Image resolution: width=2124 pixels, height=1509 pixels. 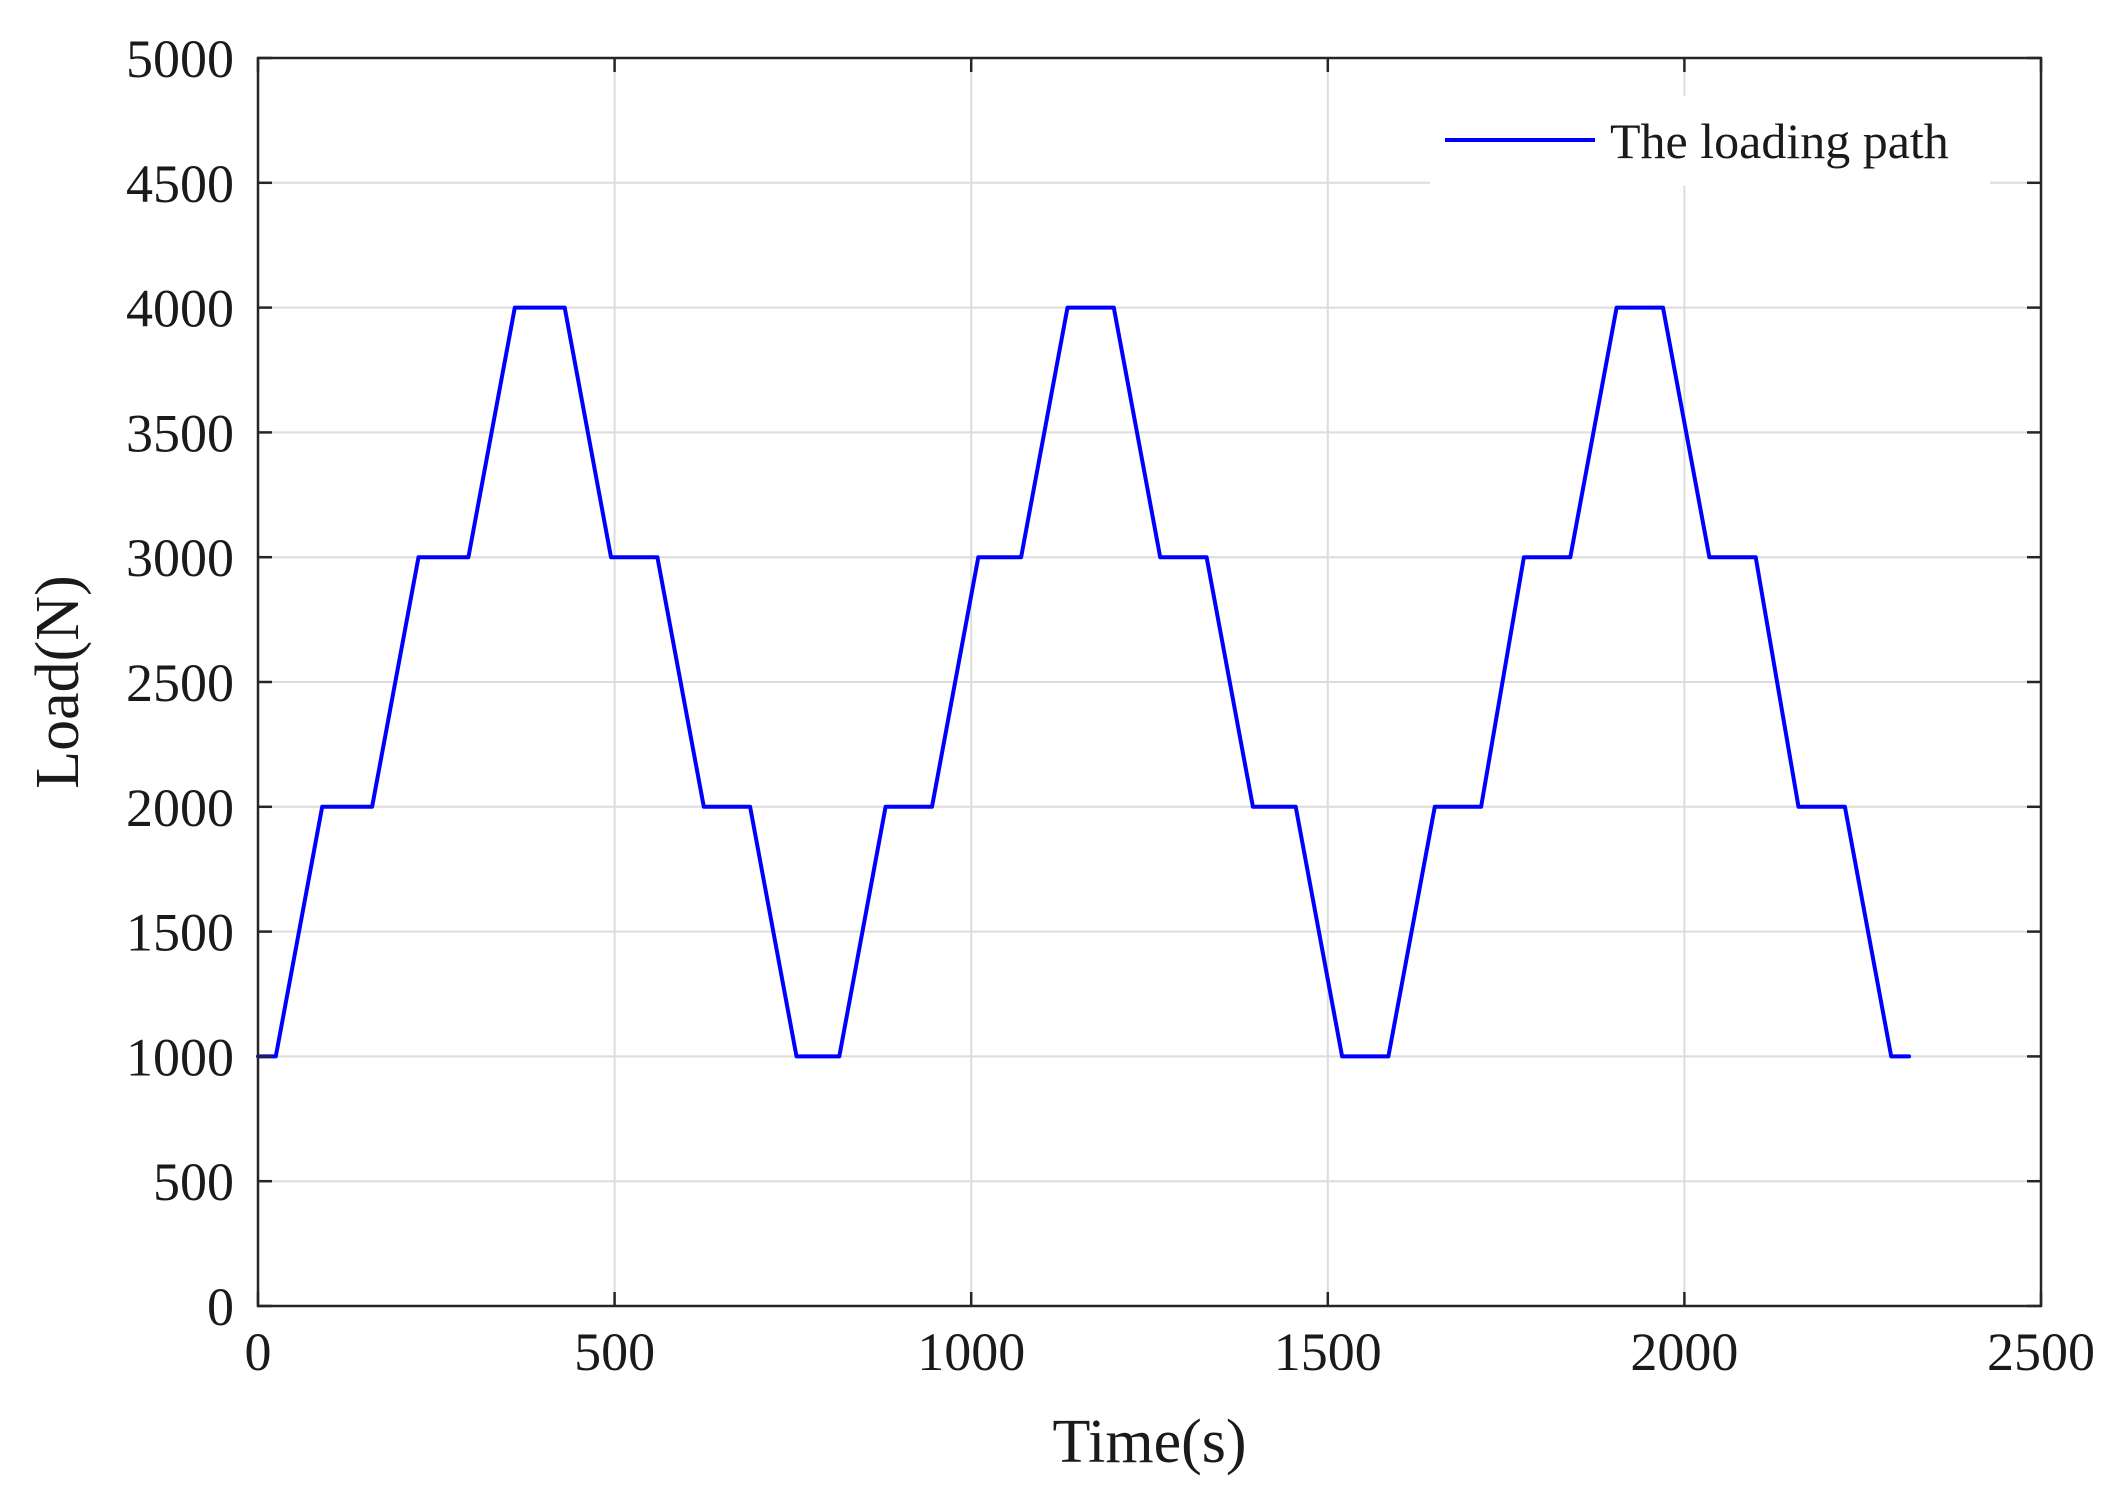 What do you see at coordinates (180, 59) in the screenshot?
I see `y-tick-label: 5000` at bounding box center [180, 59].